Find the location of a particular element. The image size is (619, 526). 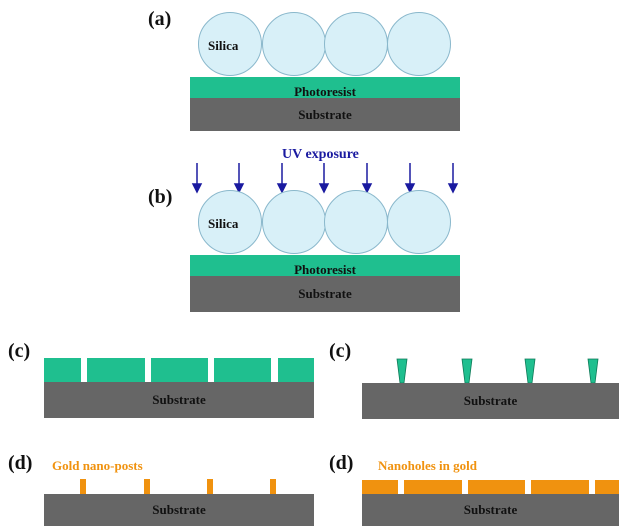

panel-label-a: (a) is located at coordinates (160, 19).